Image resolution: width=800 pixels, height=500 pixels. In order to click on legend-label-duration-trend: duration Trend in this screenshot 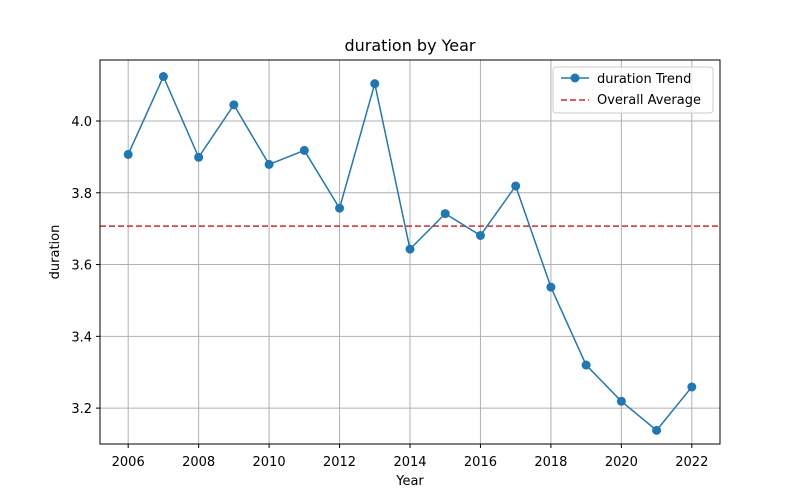, I will do `click(644, 79)`.